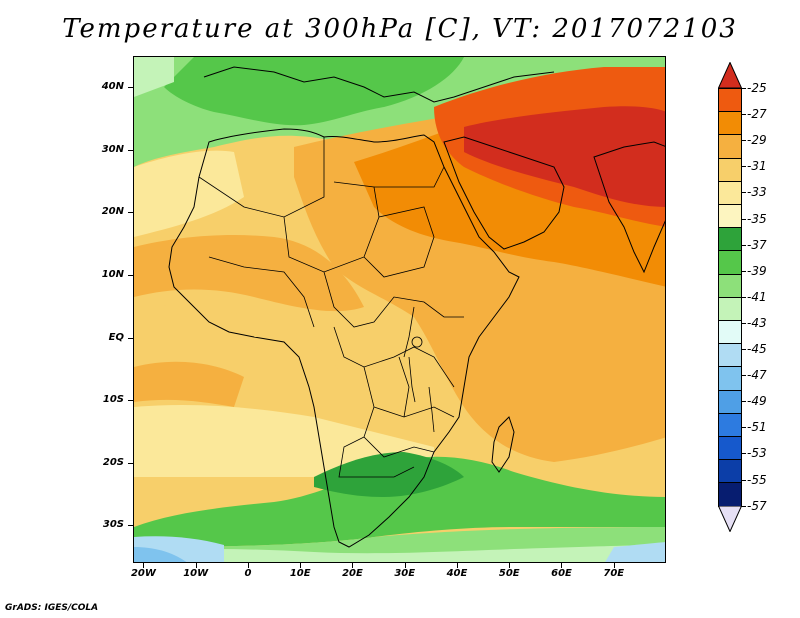  Describe the element at coordinates (143, 573) in the screenshot. I see `lon-label: 20W` at that location.